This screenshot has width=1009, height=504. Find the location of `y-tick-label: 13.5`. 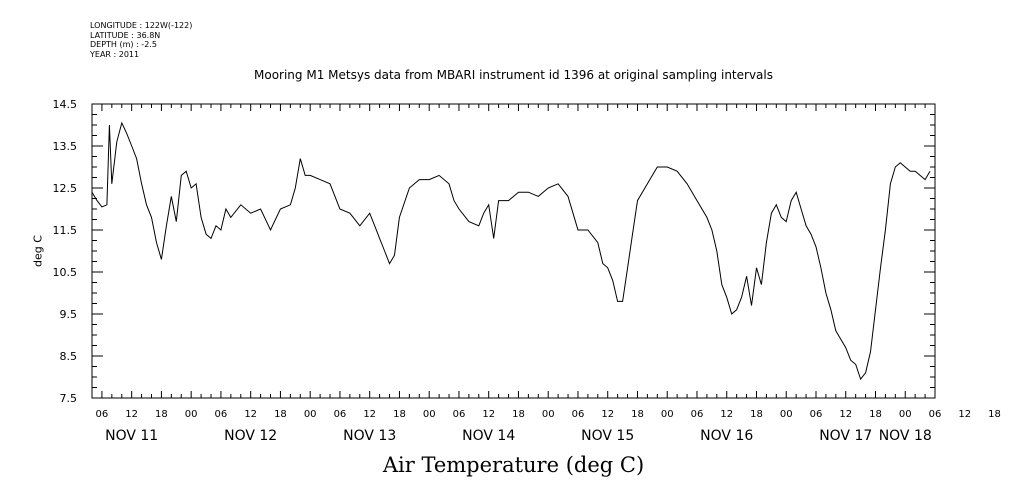

y-tick-label: 13.5 is located at coordinates (65, 146).